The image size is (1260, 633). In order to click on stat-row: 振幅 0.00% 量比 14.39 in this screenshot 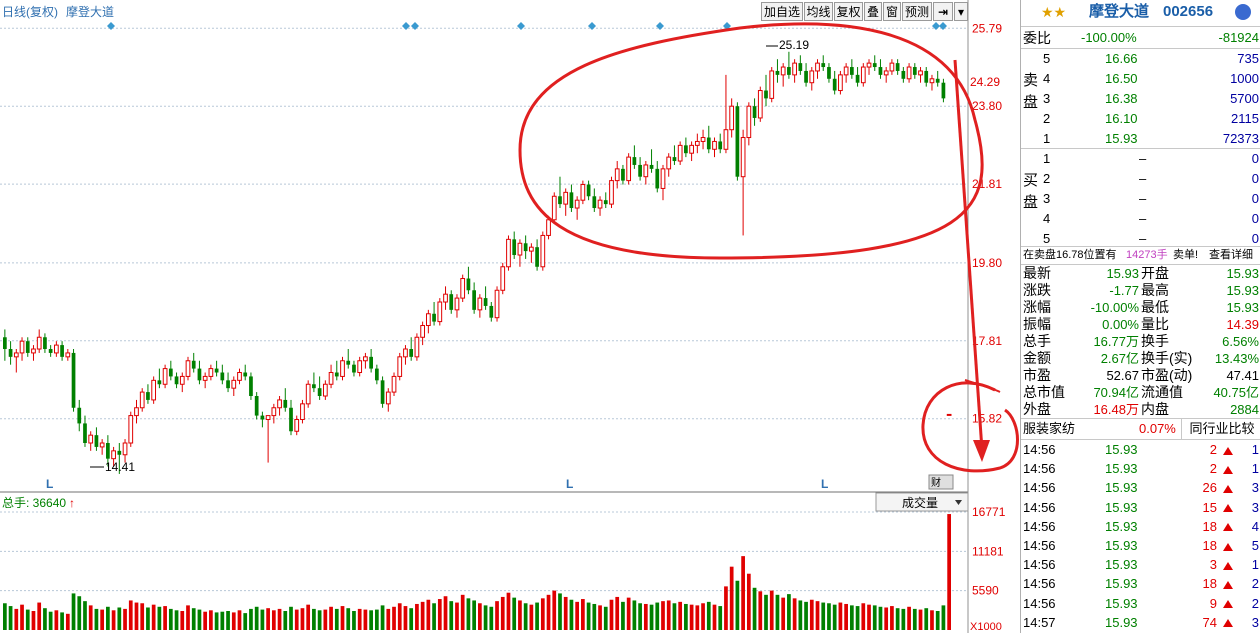, I will do `click(1140, 324)`.